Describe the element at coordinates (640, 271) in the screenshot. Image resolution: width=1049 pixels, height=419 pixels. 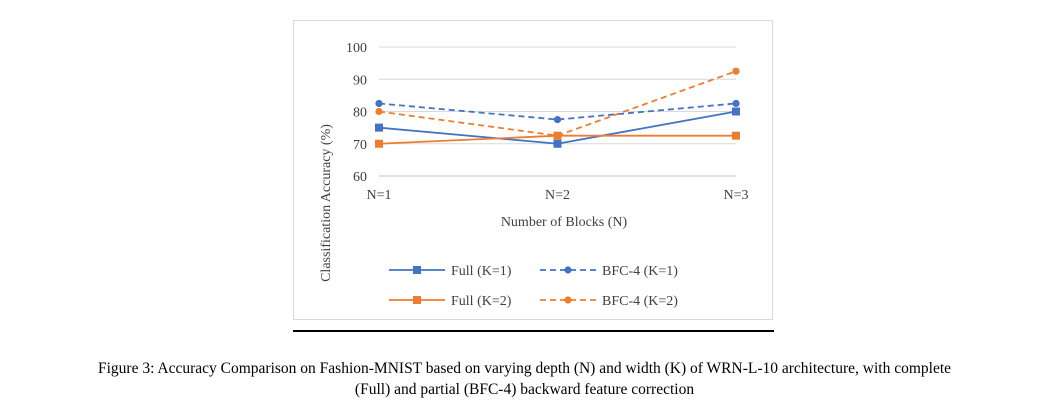
I see `legend-label: BFC-4 (K=1)` at that location.